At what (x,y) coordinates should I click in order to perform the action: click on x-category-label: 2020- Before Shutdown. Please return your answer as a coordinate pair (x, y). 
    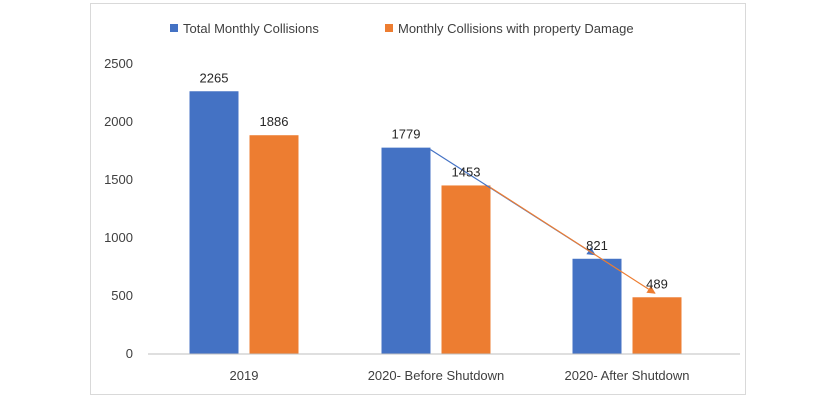
    Looking at the image, I should click on (436, 375).